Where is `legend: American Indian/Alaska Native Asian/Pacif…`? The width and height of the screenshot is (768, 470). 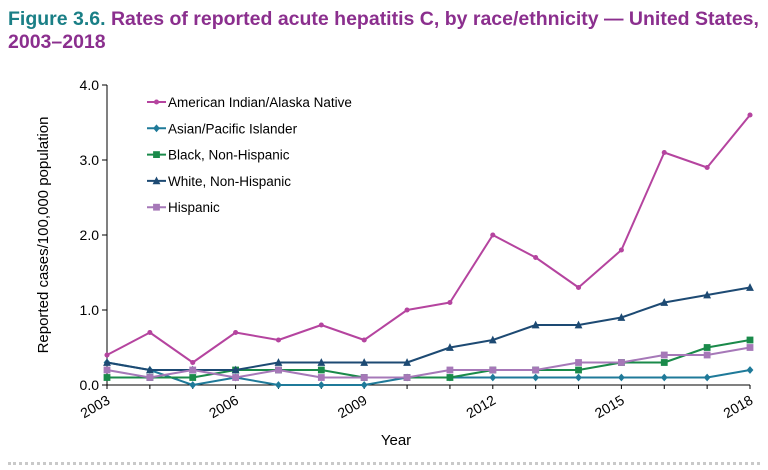
legend: American Indian/Alaska Native Asian/Pacif… is located at coordinates (249, 155).